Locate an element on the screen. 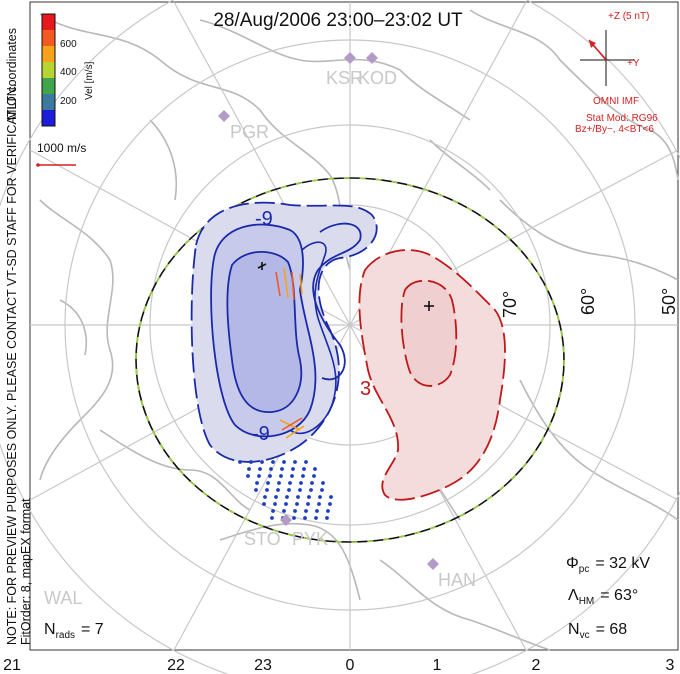 This screenshot has height=674, width=680. colorbar-tick-600: 600 is located at coordinates (68, 44).